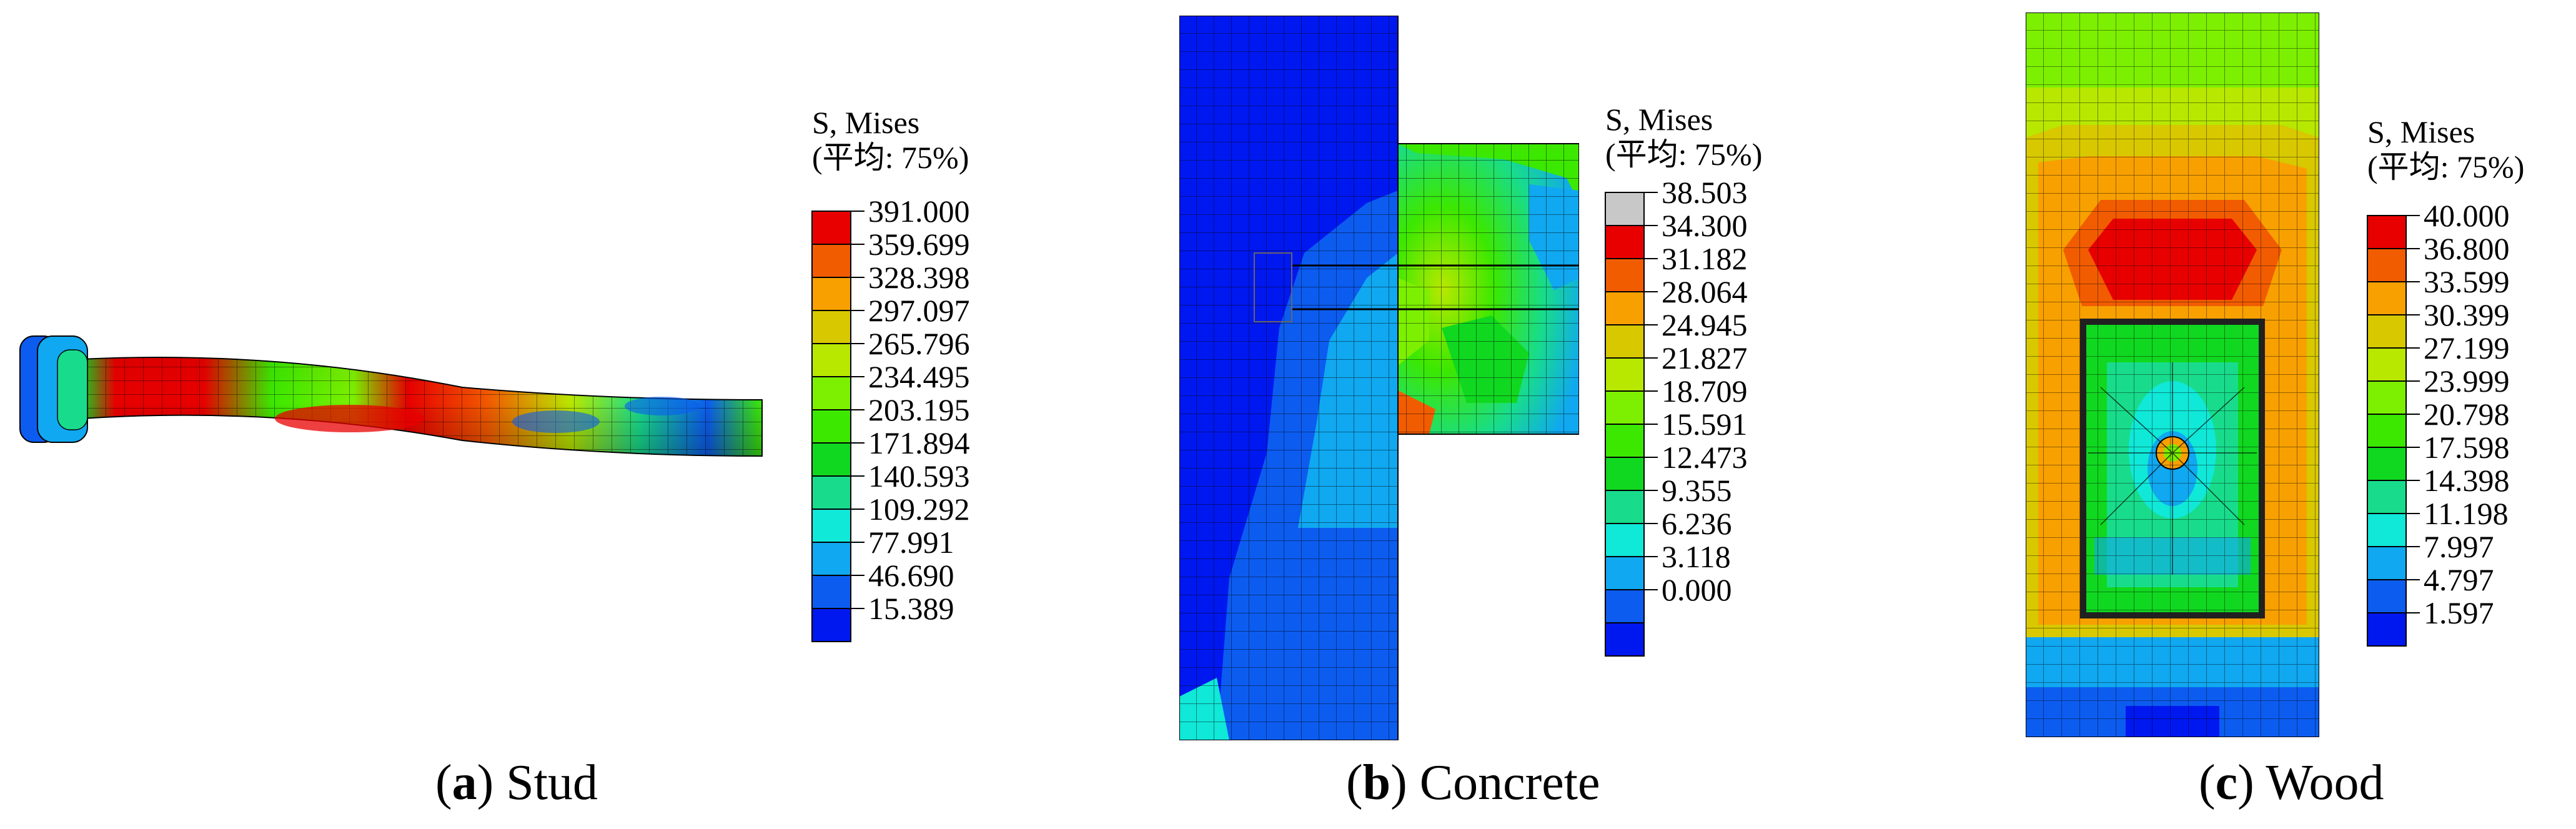 The height and width of the screenshot is (829, 2576). What do you see at coordinates (1697, 523) in the screenshot?
I see `colorbar-tick-label: 6.236` at bounding box center [1697, 523].